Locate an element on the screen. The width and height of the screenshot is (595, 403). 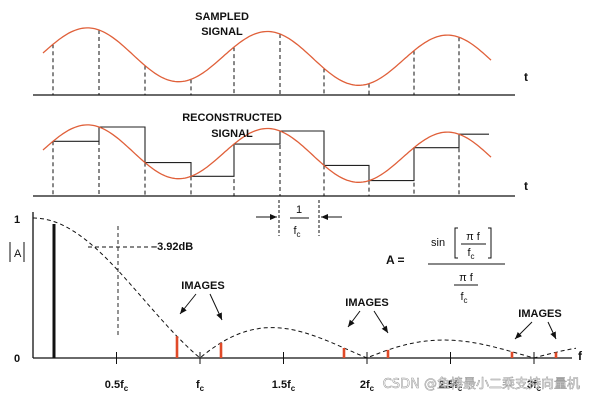
images-label-3: IMAGES is located at coordinates (539, 314).